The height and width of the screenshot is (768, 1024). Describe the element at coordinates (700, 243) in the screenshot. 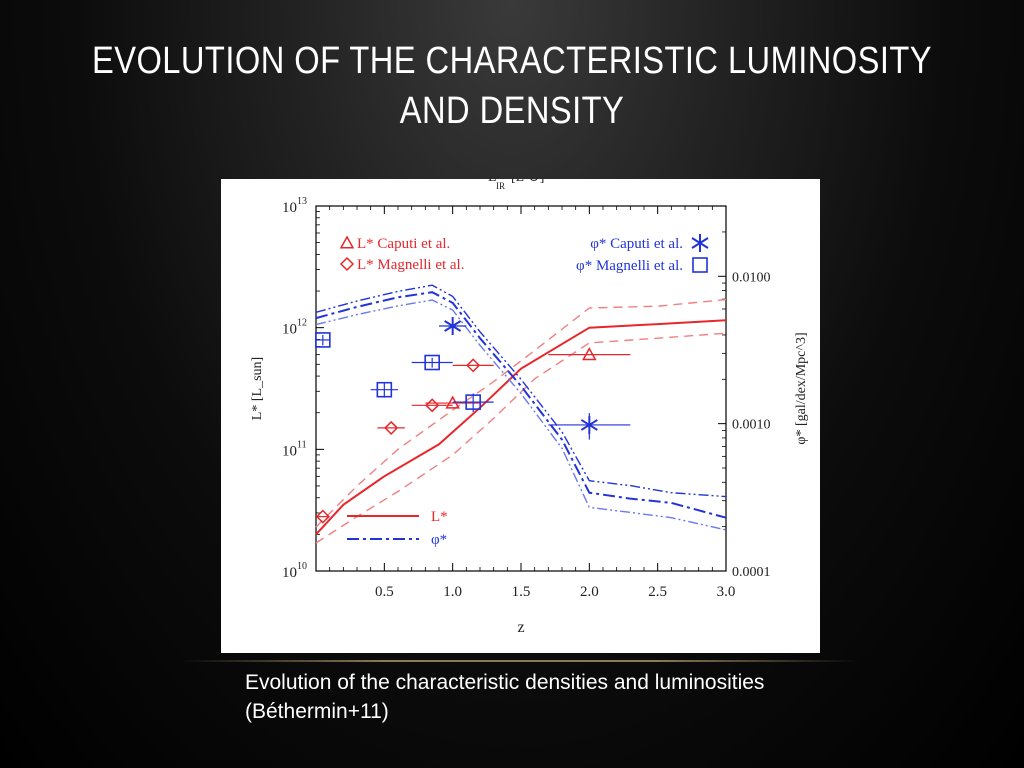

I see `legend-marker-asterisk` at that location.